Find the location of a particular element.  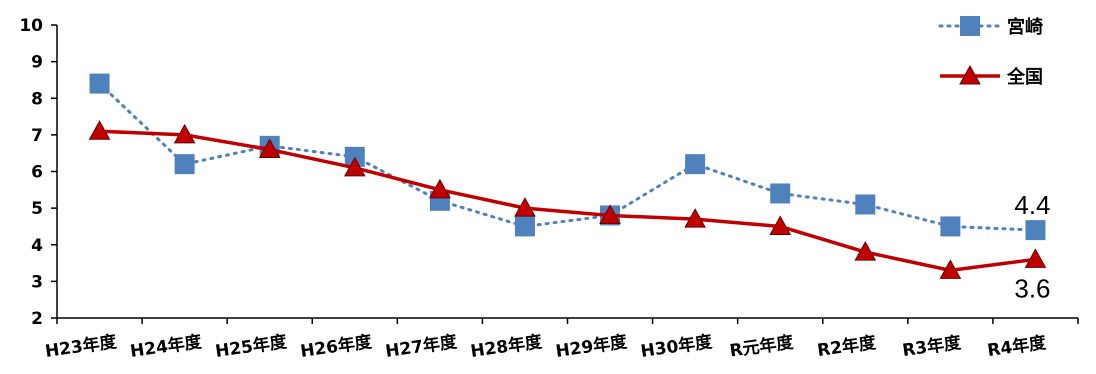

x-tick-label: R2年度 is located at coordinates (847, 346).